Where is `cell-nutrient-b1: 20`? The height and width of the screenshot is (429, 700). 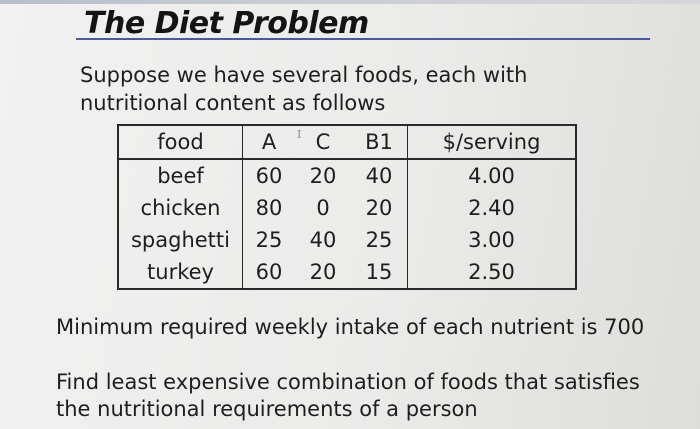
cell-nutrient-b1: 20 is located at coordinates (379, 208).